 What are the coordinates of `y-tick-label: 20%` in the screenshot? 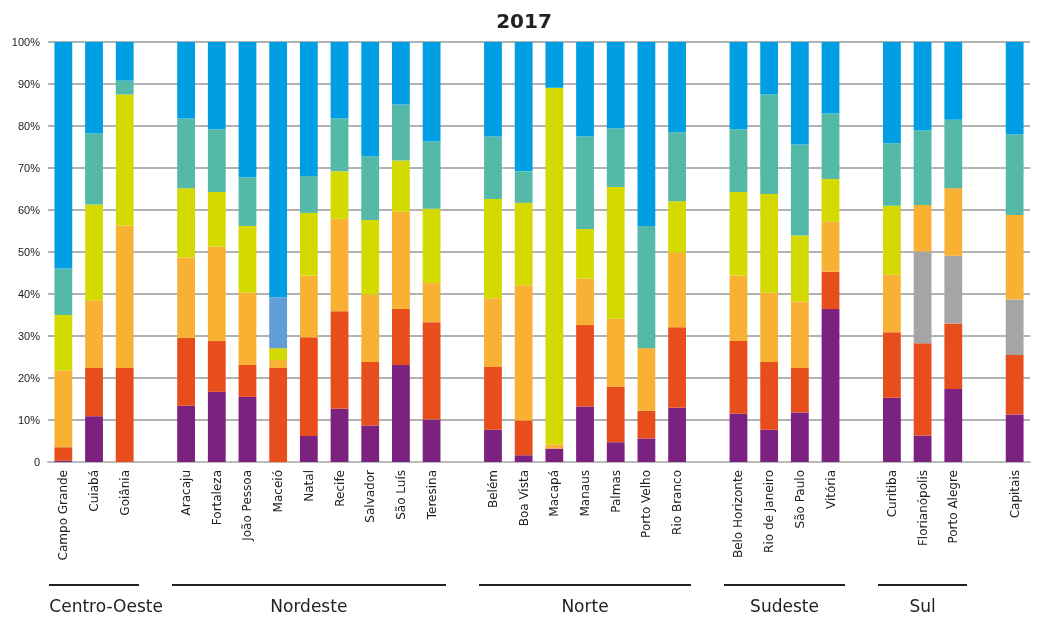 It's located at (29, 378).